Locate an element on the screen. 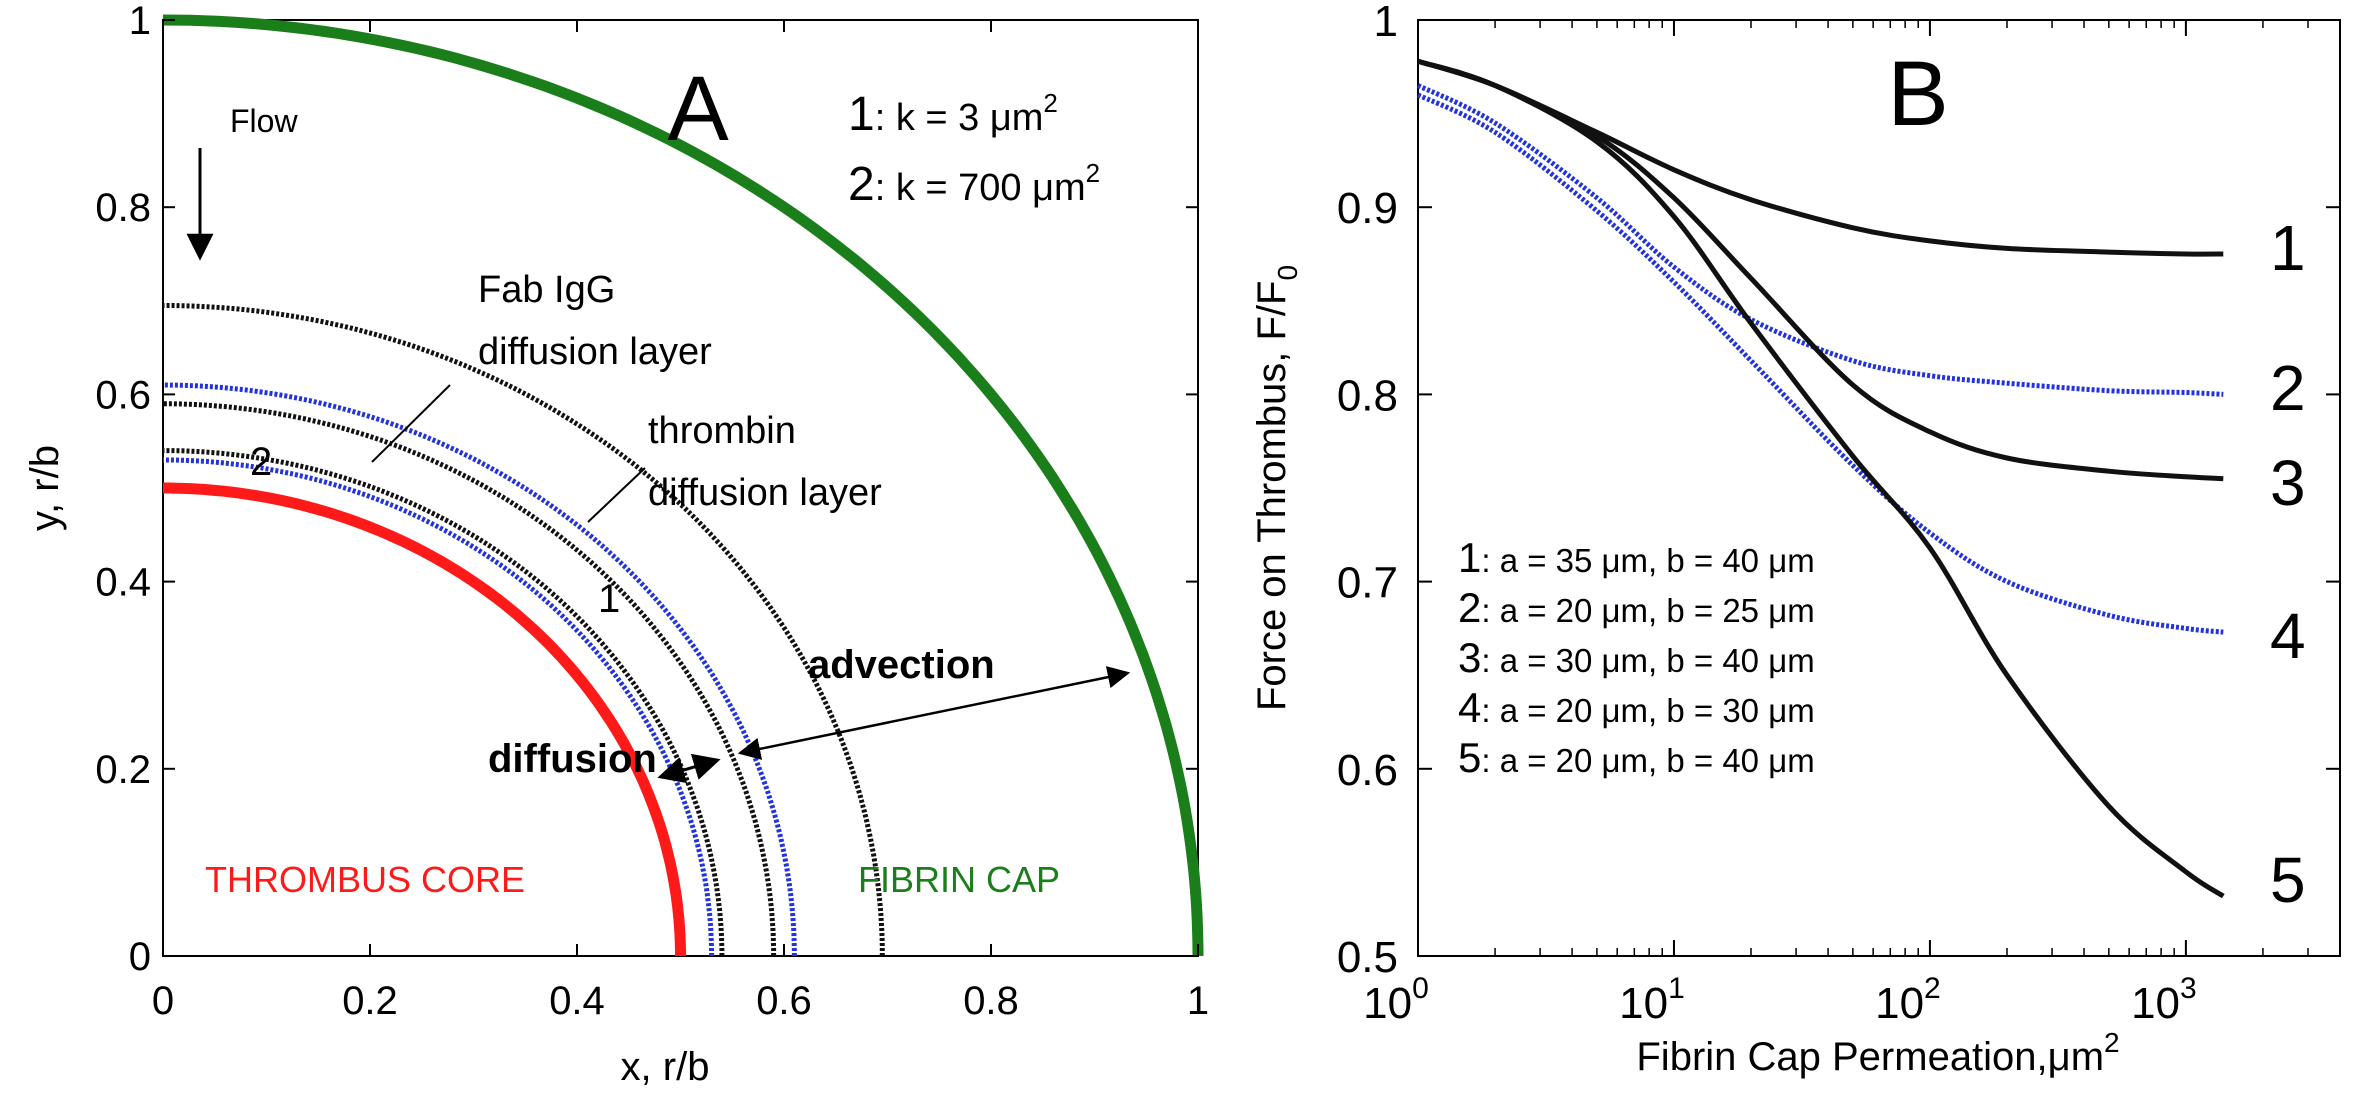 This screenshot has height=1100, width=2380. y-tick-label-b: 0.8 is located at coordinates (1367, 395).